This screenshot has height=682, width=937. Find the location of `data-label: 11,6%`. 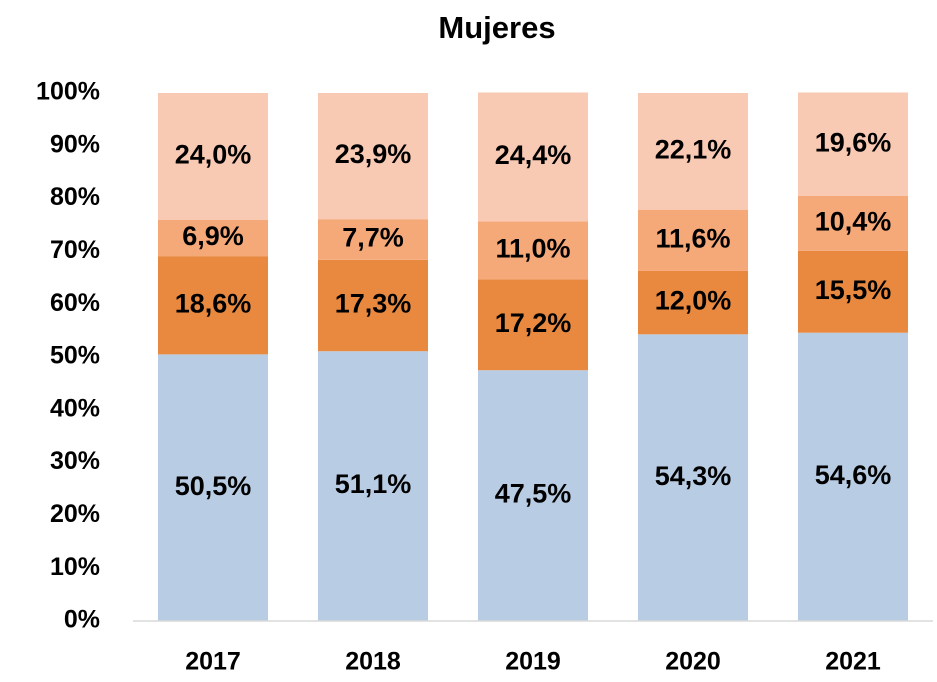

data-label: 11,6% is located at coordinates (692, 238).